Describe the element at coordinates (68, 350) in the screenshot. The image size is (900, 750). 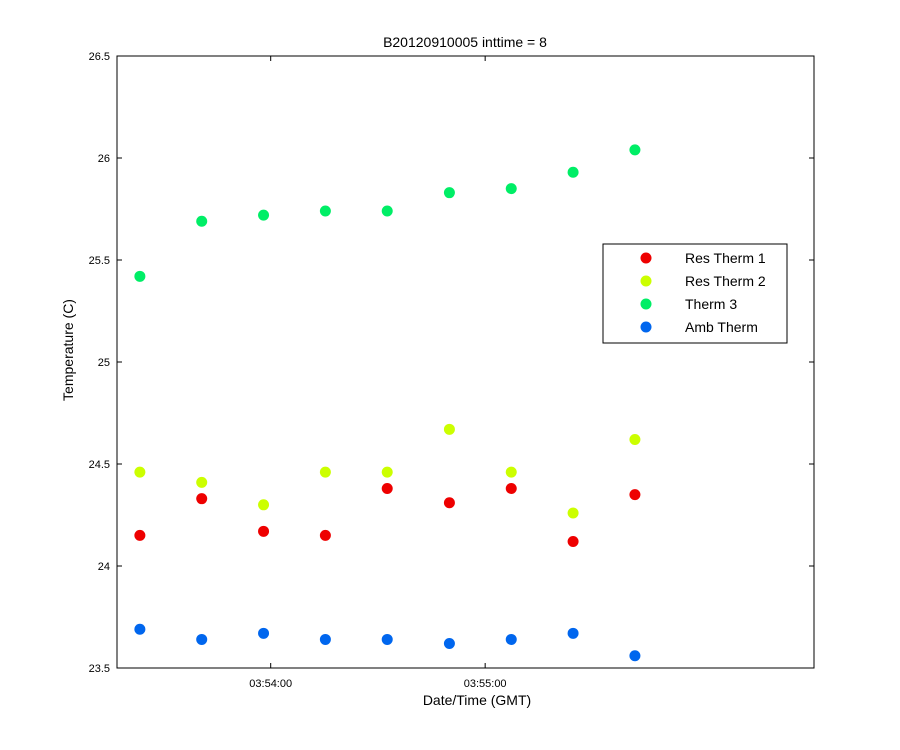
I see `y-axis-label: Temperature (C)` at that location.